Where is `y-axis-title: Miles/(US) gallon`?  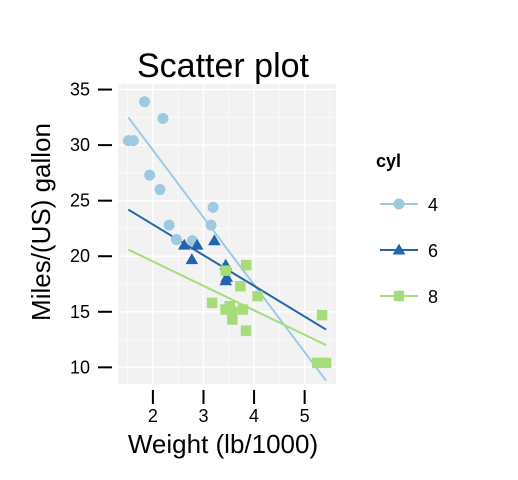 y-axis-title: Miles/(US) gallon is located at coordinates (41, 222).